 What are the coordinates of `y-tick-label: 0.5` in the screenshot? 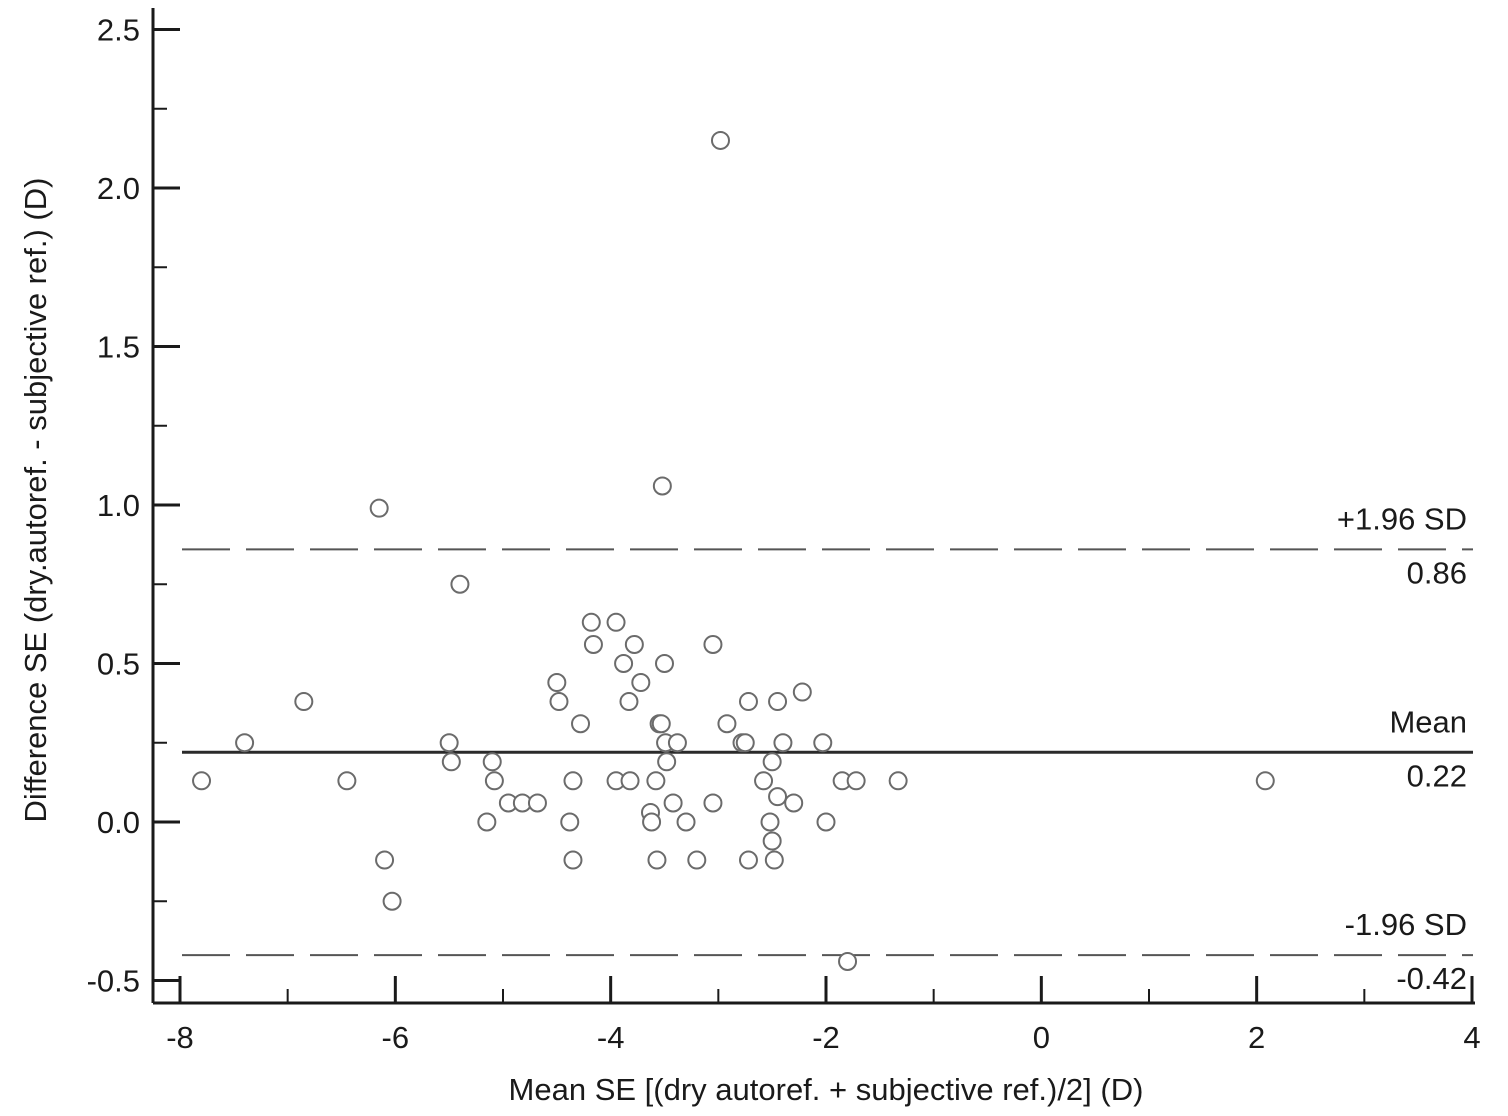 It's located at (118, 664).